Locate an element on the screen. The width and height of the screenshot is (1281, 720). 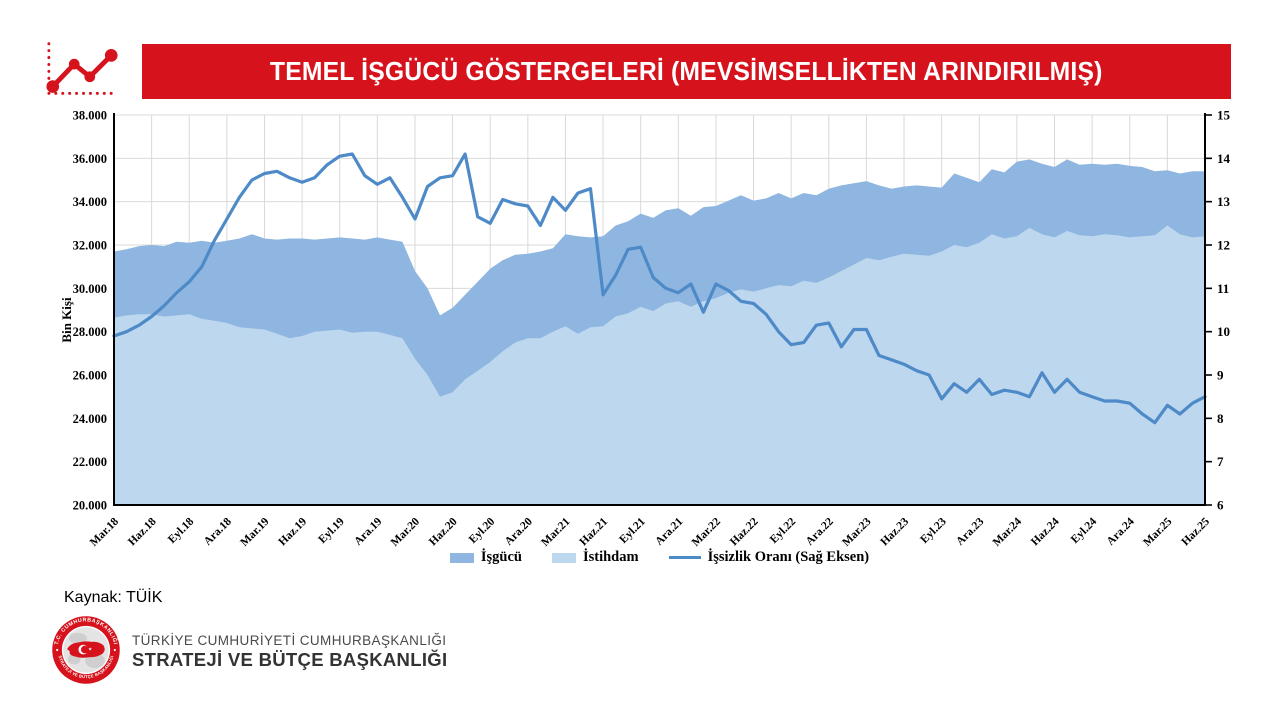
legend-swatch-istihdam is located at coordinates (563, 557).